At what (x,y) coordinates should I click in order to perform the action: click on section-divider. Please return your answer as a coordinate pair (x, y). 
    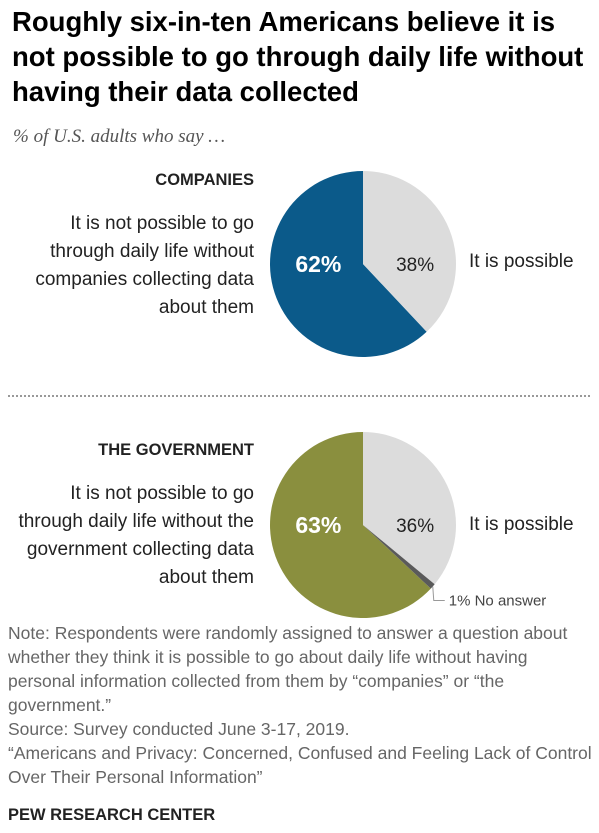
    Looking at the image, I should click on (299, 396).